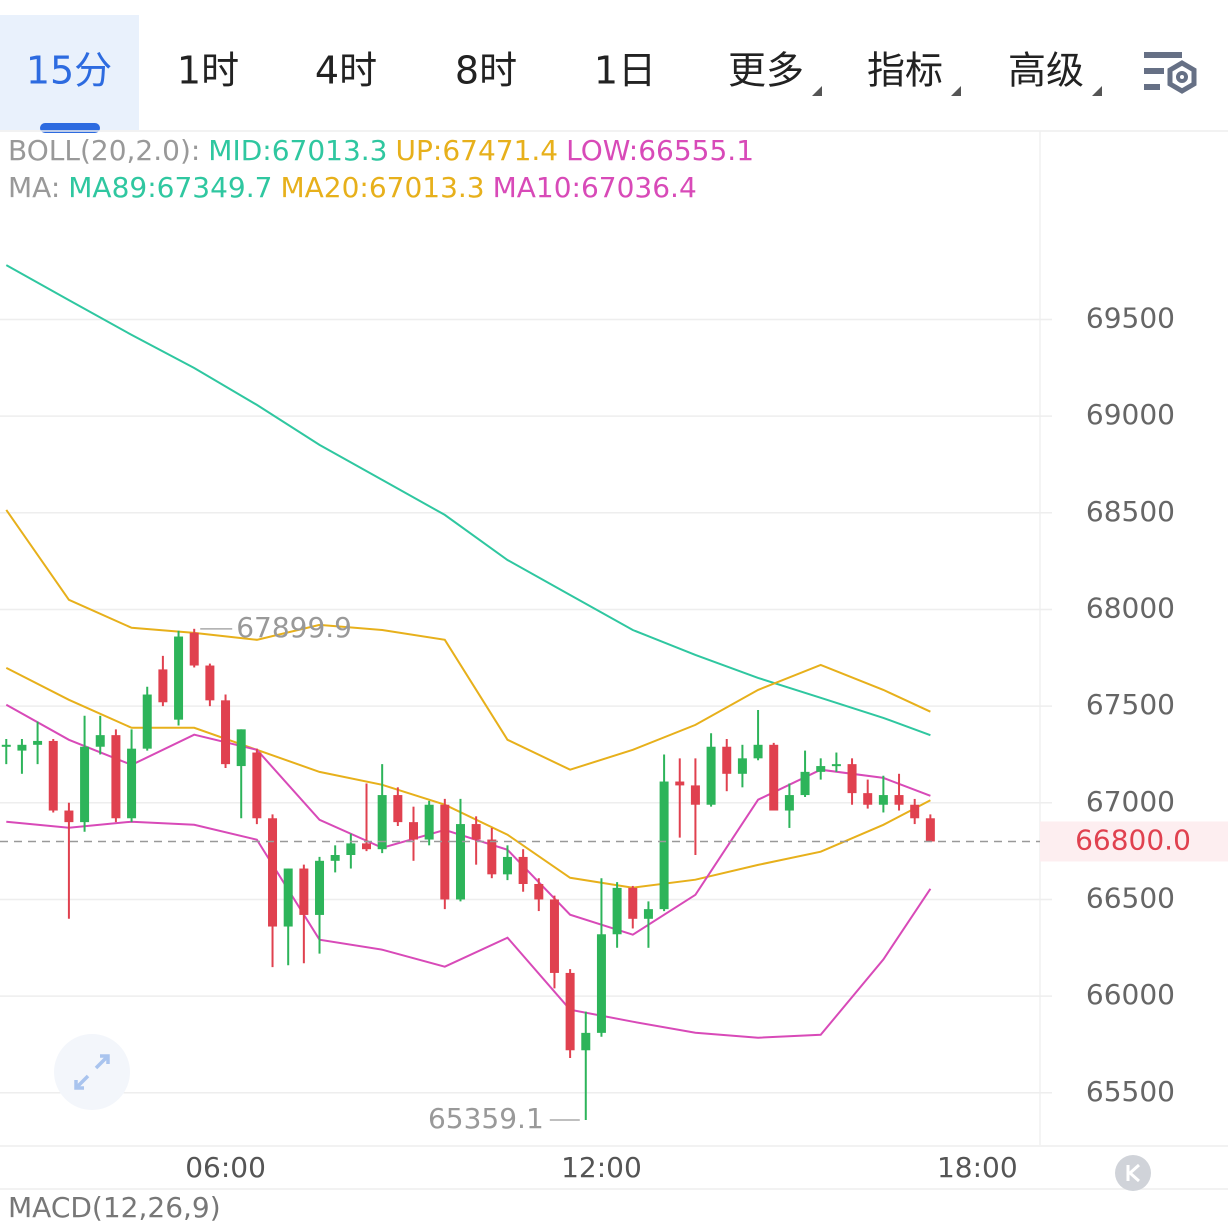 The image size is (1228, 1227). I want to click on y-tick-label: 66000, so click(1130, 994).